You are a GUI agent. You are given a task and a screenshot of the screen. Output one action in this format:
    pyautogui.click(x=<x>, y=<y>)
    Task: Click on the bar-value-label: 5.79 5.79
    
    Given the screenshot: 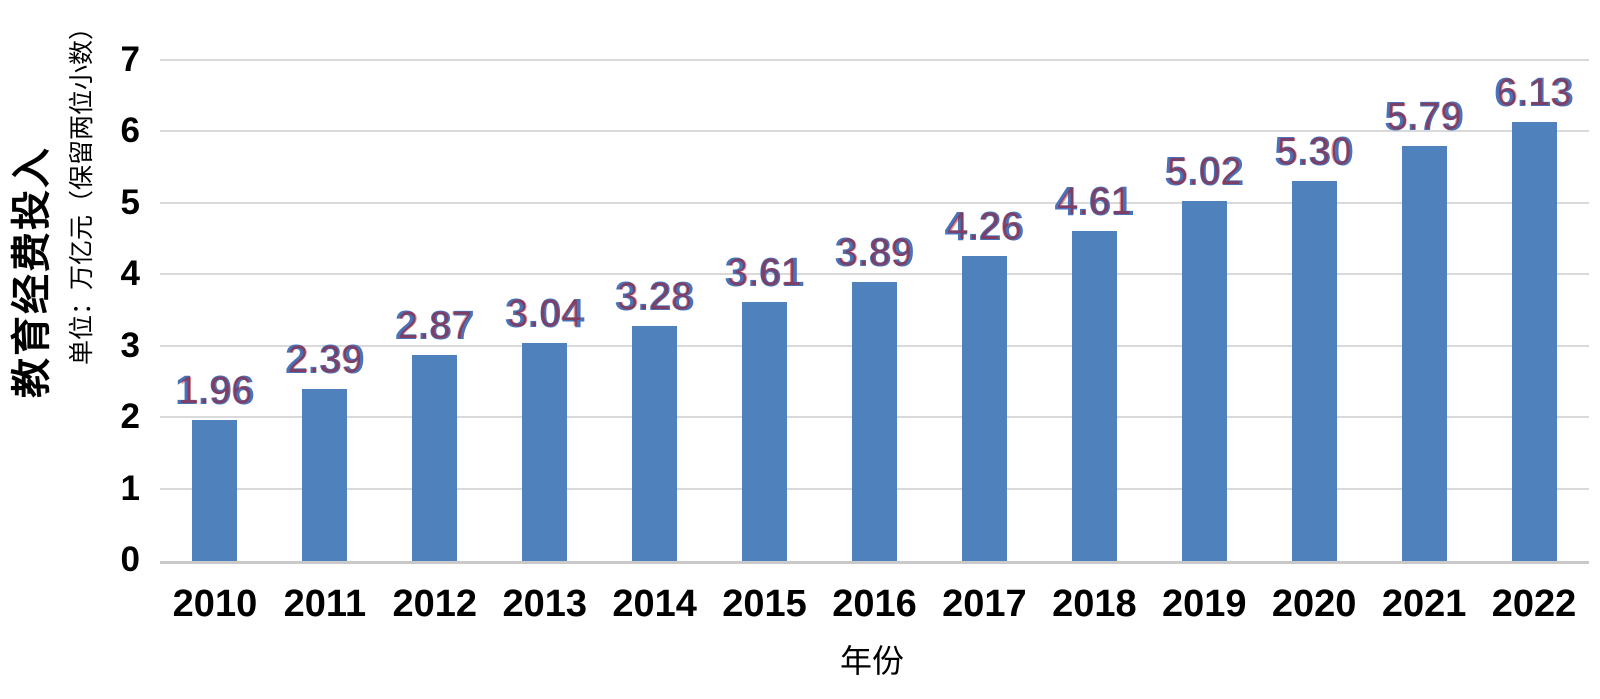 What is the action you would take?
    pyautogui.click(x=1424, y=116)
    